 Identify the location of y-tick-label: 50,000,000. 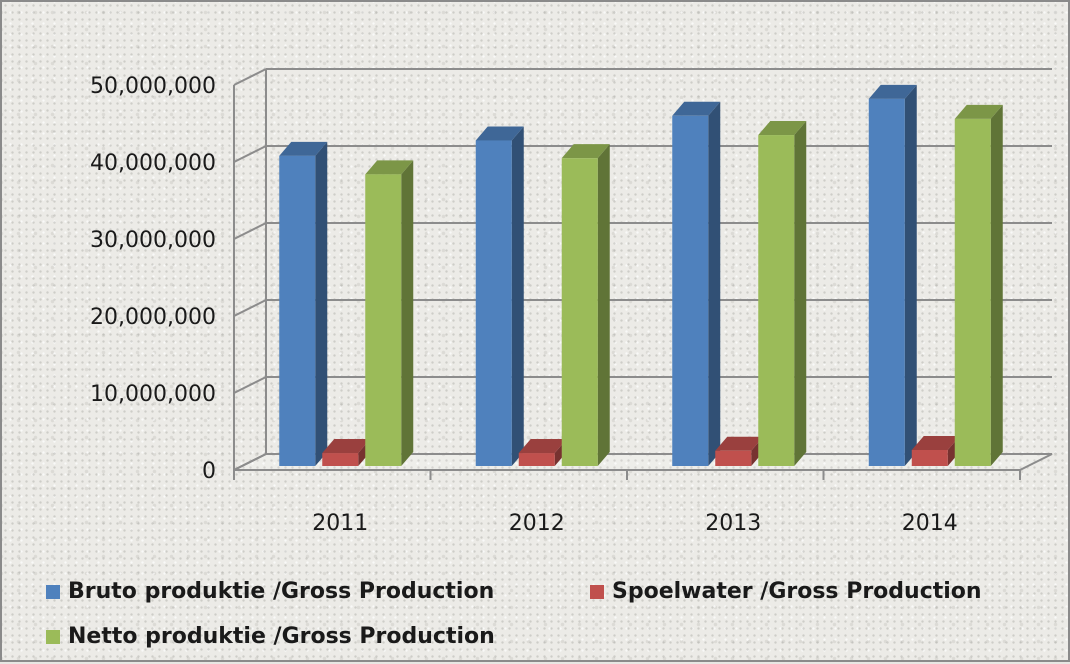
(153, 86).